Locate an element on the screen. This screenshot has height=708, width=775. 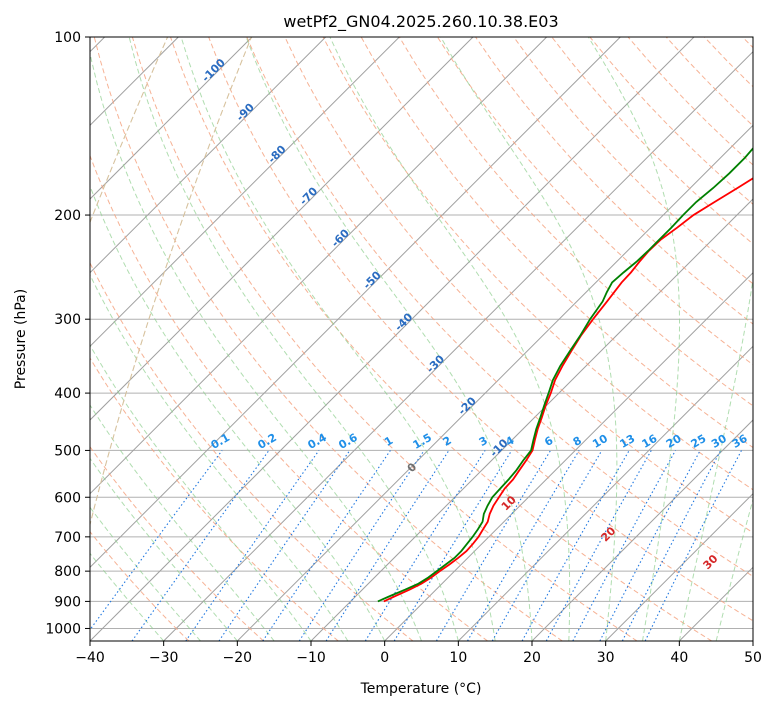
y-tick-label: 1000 is located at coordinates (63, 629).